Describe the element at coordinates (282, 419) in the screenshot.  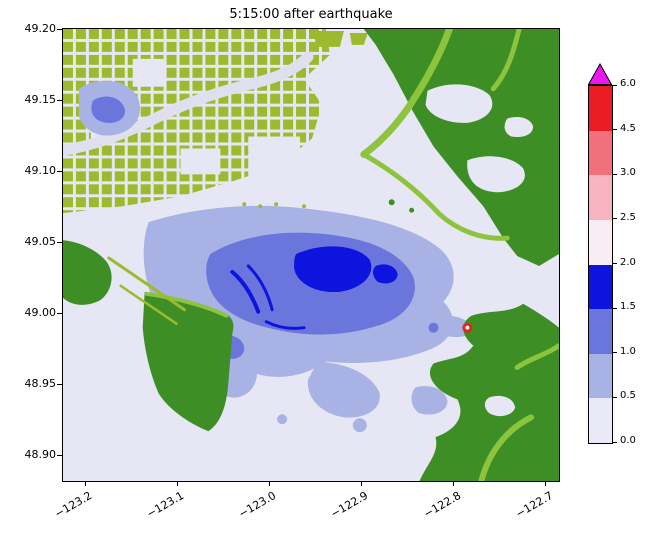
I see `flood-patch-s2` at that location.